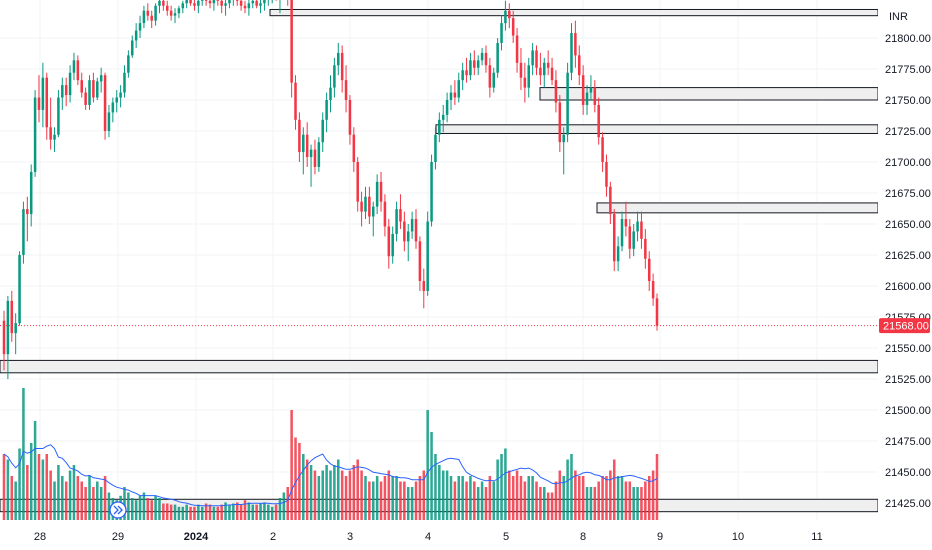 This screenshot has width=932, height=550. I want to click on x-tick-label: 29, so click(118, 537).